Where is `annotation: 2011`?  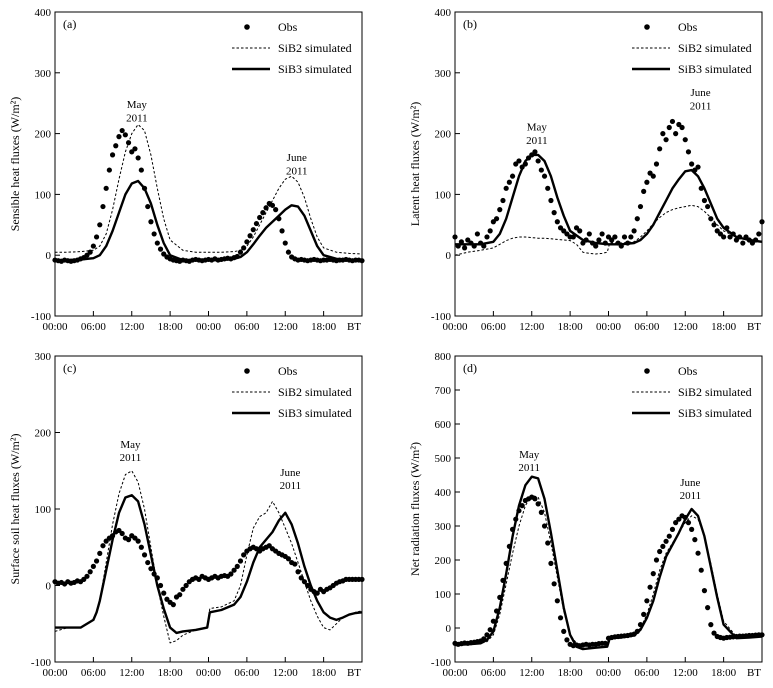
annotation: 2011 is located at coordinates (131, 458).